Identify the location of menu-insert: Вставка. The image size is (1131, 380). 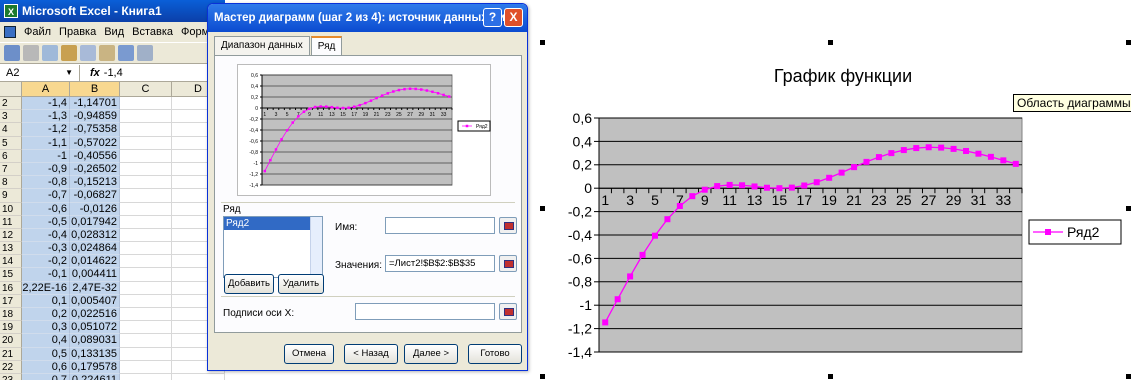
(153, 32).